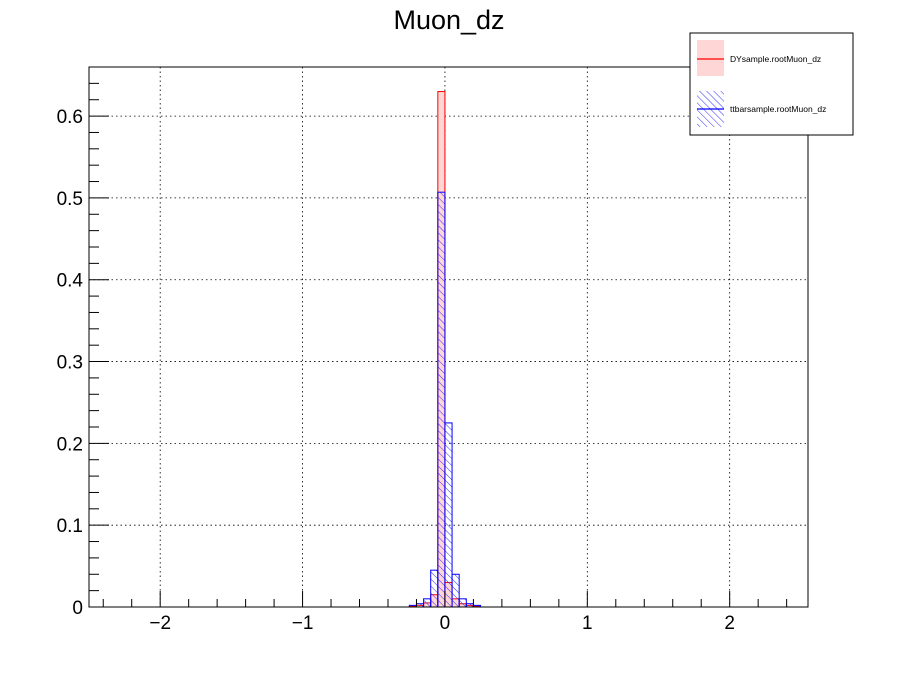 Image resolution: width=898 pixels, height=675 pixels. What do you see at coordinates (70, 526) in the screenshot?
I see `y-tick-label: 0.1` at bounding box center [70, 526].